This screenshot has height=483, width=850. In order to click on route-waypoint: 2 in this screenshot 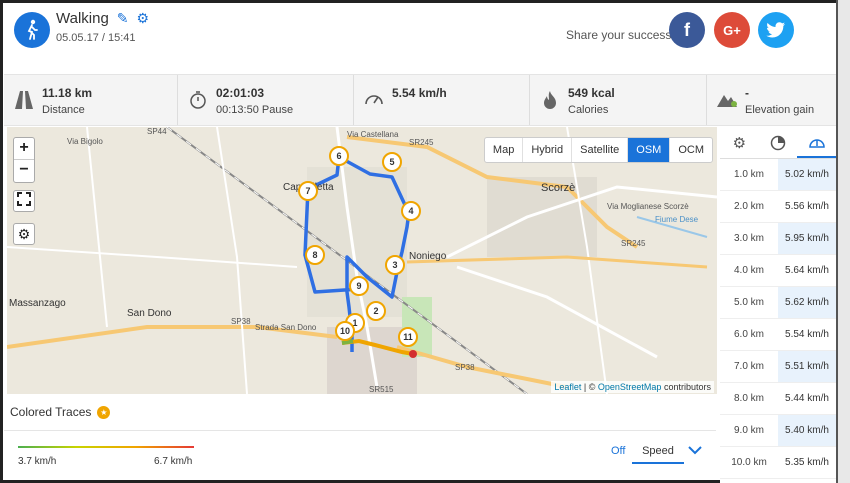, I will do `click(376, 311)`.